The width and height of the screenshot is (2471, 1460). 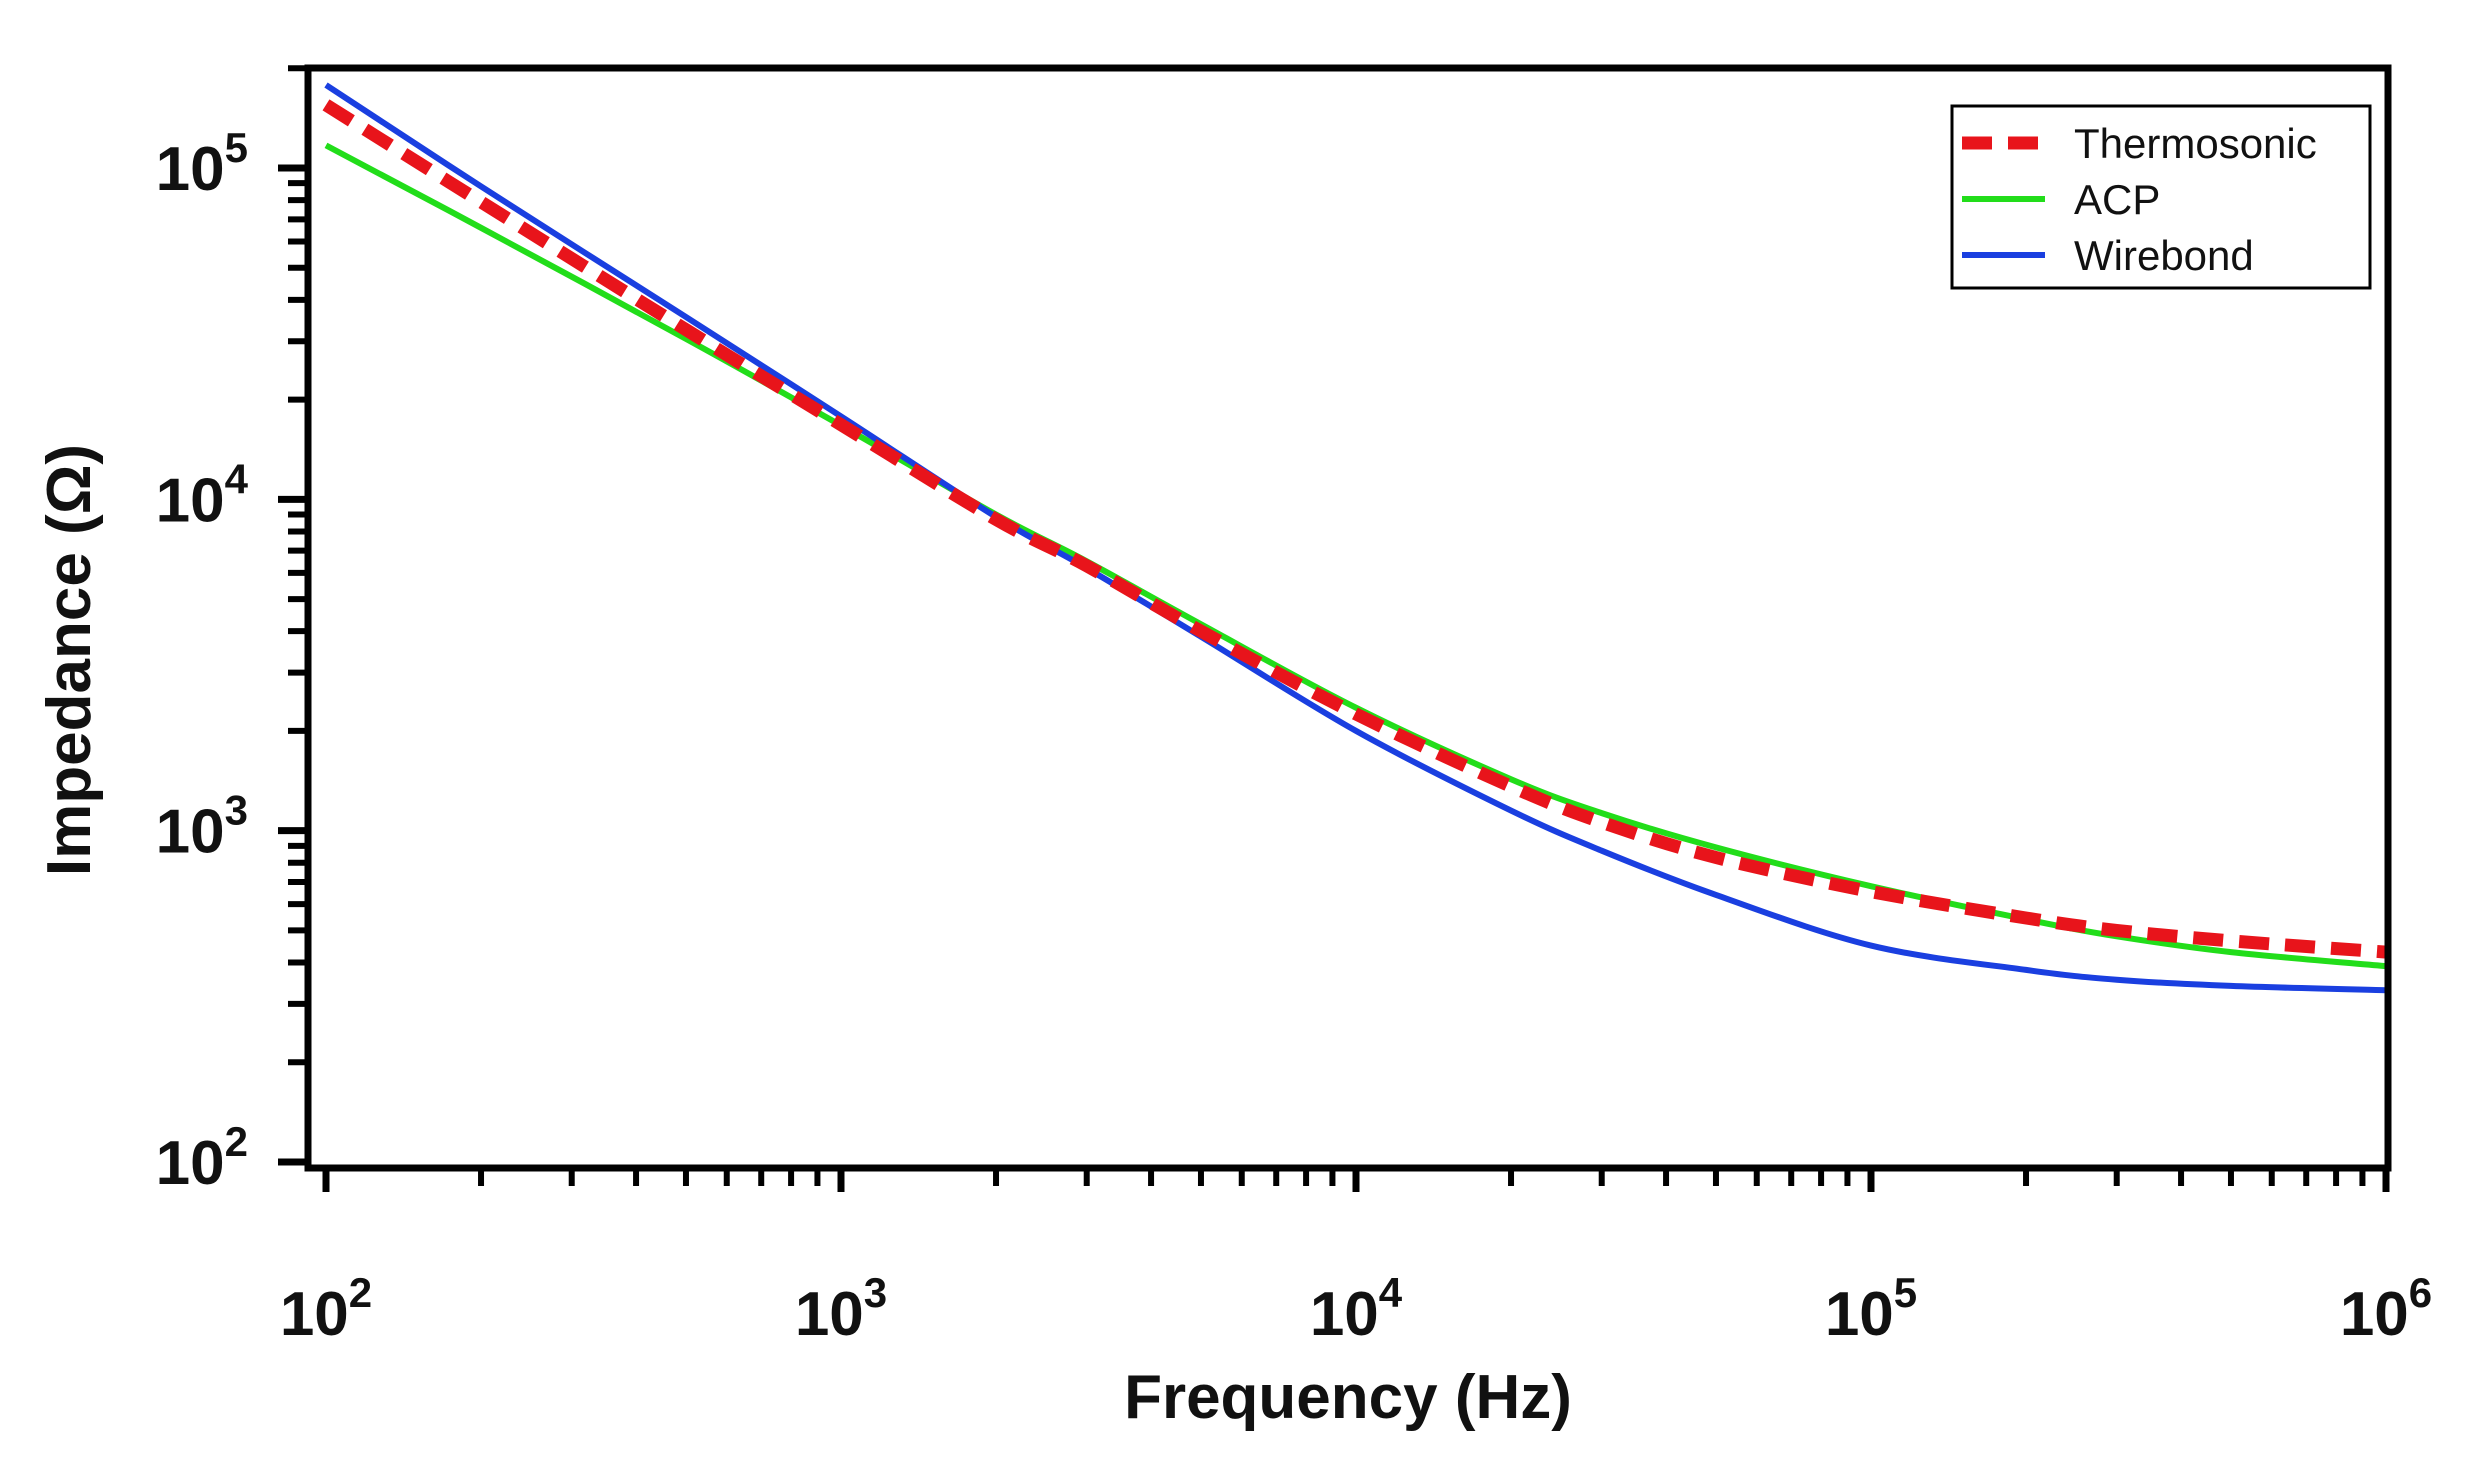 I want to click on legend: Thermosonic ACP Wirebond, so click(x=2161, y=197).